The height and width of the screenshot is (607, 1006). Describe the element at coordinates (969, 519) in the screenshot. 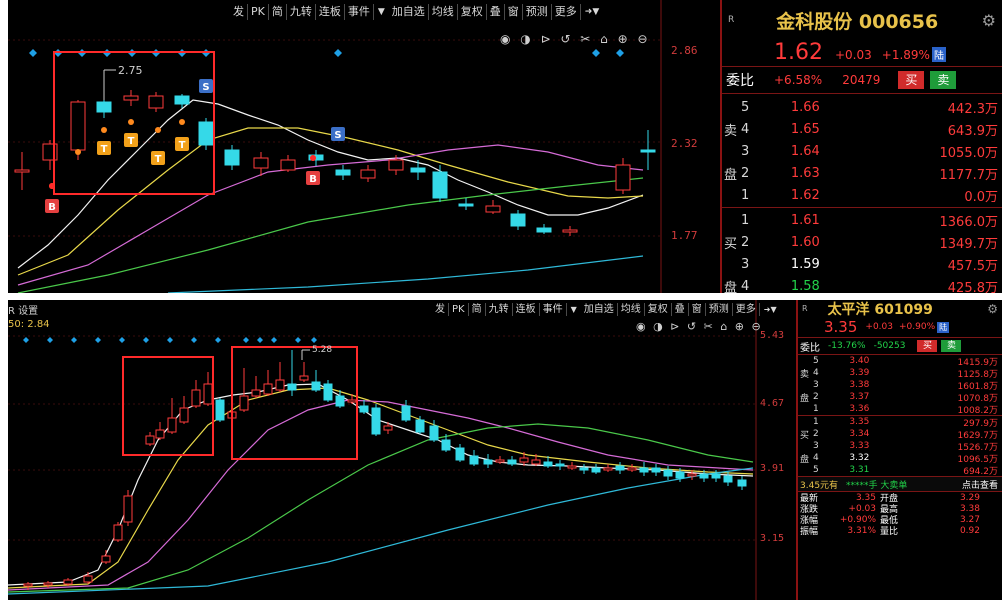

I see `stat-value: 3.27` at that location.